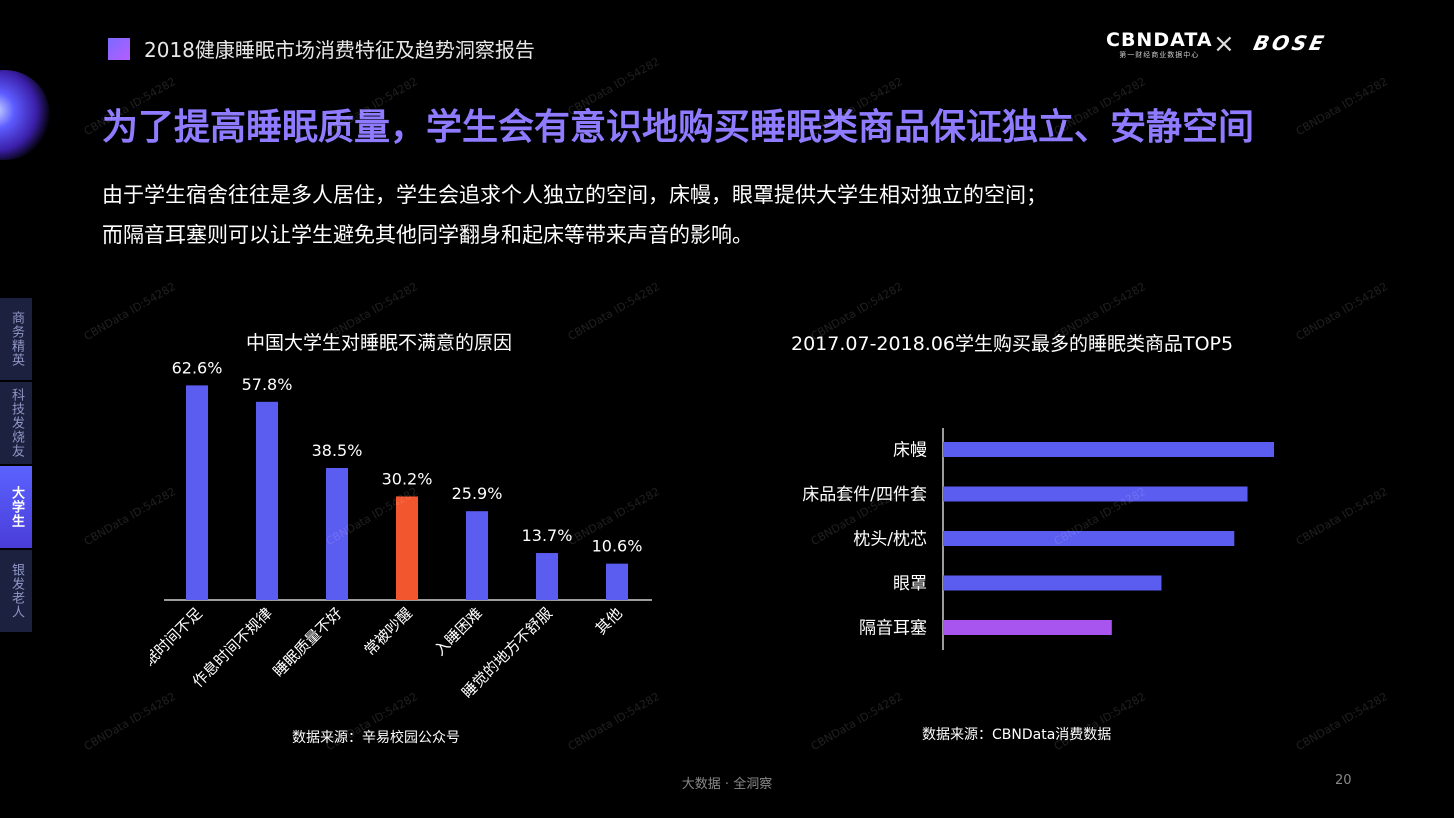 Image resolution: width=1454 pixels, height=818 pixels. What do you see at coordinates (1224, 44) in the screenshot?
I see `collab-x-icon: ×` at bounding box center [1224, 44].